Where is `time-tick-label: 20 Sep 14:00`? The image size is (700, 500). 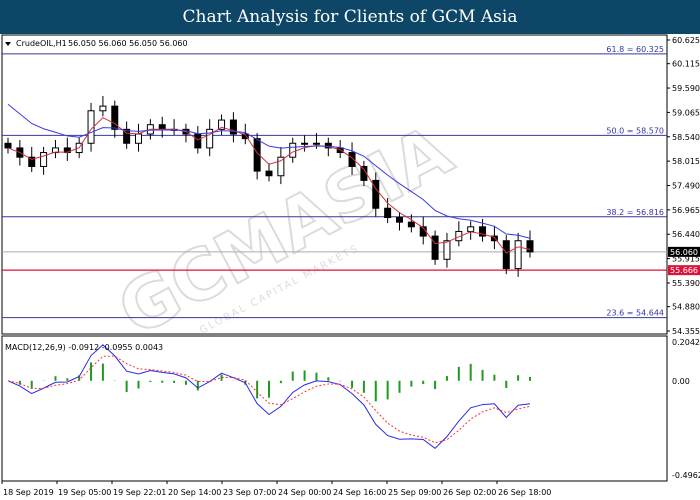
time-tick-label: 20 Sep 14:00 is located at coordinates (194, 492).